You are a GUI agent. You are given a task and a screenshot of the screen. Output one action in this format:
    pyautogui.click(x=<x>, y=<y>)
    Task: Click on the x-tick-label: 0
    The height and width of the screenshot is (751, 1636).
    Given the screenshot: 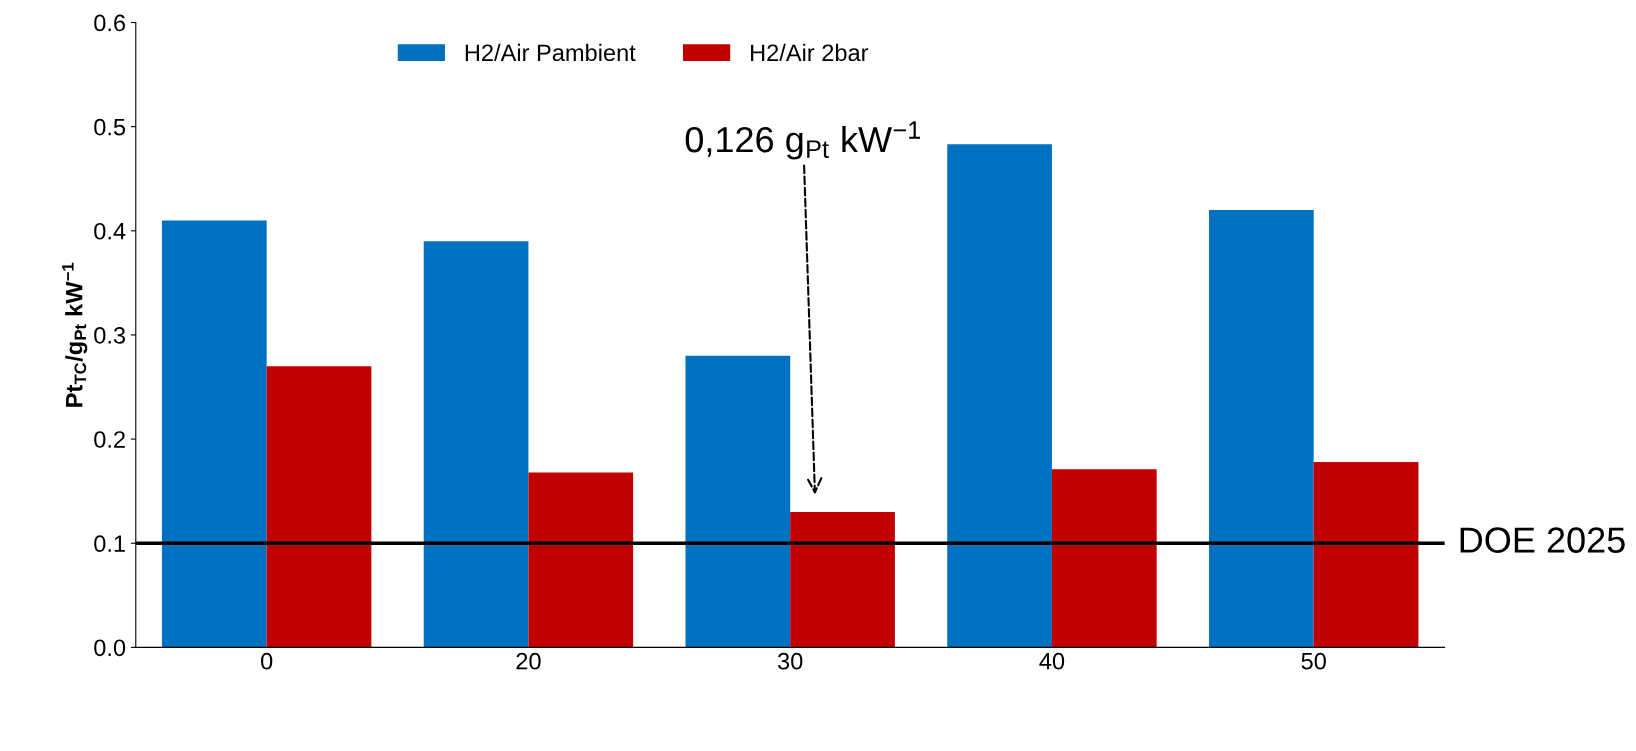 What is the action you would take?
    pyautogui.click(x=267, y=661)
    